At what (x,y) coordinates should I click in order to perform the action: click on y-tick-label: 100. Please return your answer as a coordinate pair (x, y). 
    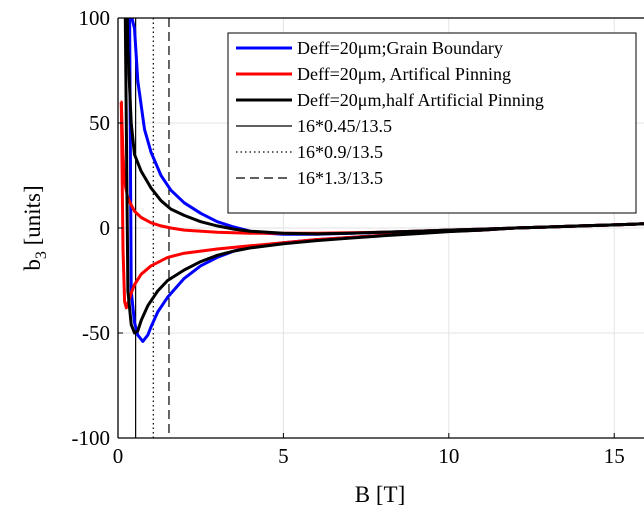
    Looking at the image, I should click on (95, 18).